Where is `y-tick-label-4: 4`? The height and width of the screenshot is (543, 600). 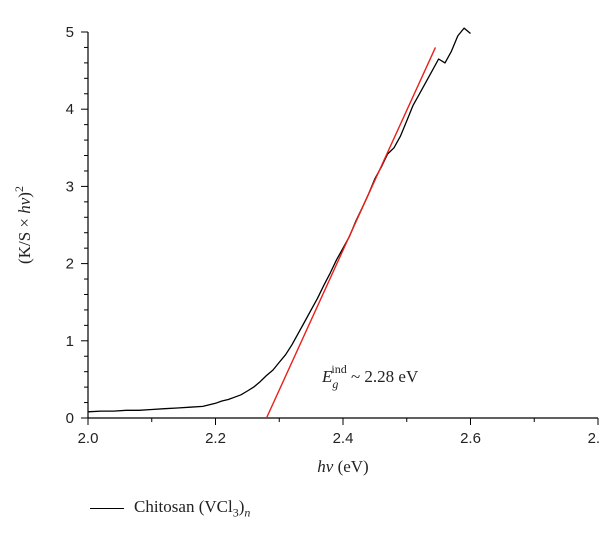
y-tick-label-4: 4 is located at coordinates (70, 109).